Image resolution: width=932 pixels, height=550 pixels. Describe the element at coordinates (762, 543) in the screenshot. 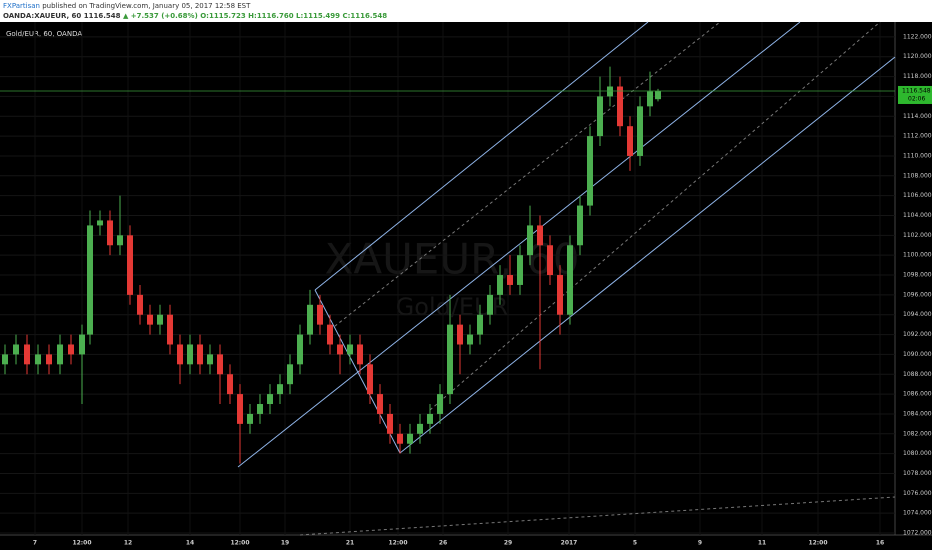

I see `x-tick-label: 11` at that location.